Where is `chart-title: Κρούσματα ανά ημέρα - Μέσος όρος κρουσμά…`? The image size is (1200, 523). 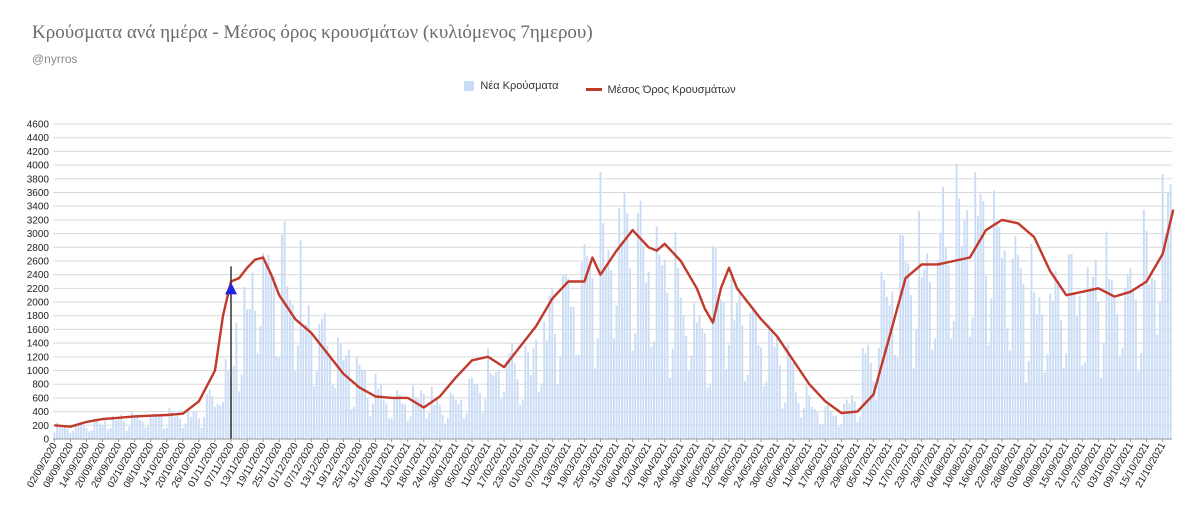 chart-title: Κρούσματα ανά ημέρα - Μέσος όρος κρουσμά… is located at coordinates (312, 32).